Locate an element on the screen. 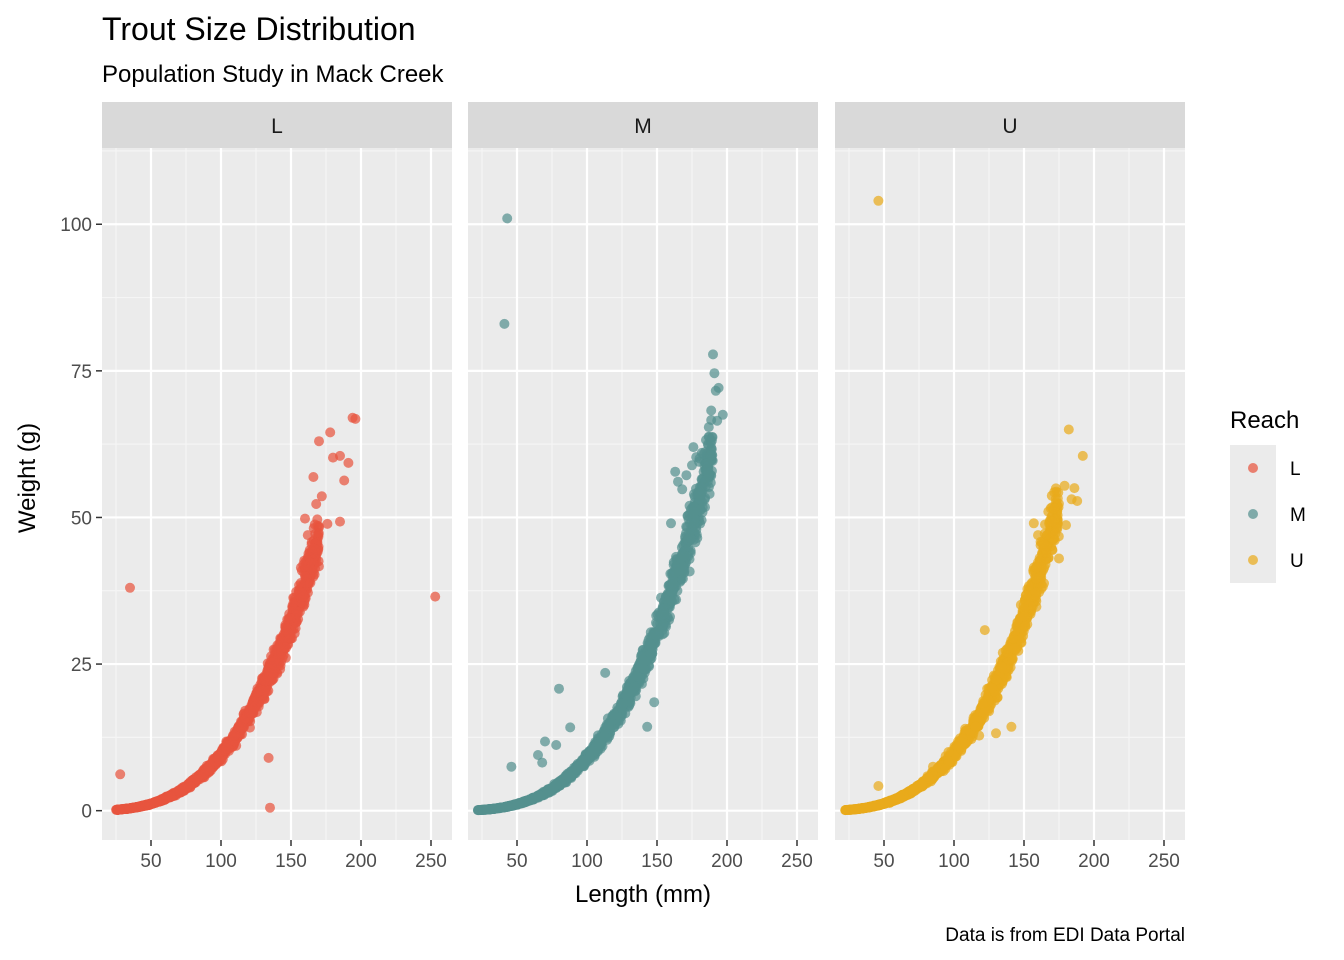 The height and width of the screenshot is (960, 1344). y-tick-label: 25 is located at coordinates (81, 665).